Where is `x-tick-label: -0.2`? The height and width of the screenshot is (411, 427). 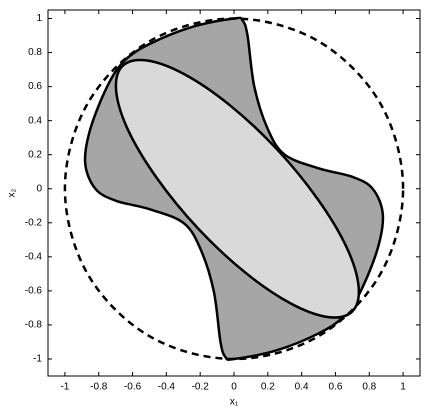
x-tick-label: -0.2 is located at coordinates (201, 387).